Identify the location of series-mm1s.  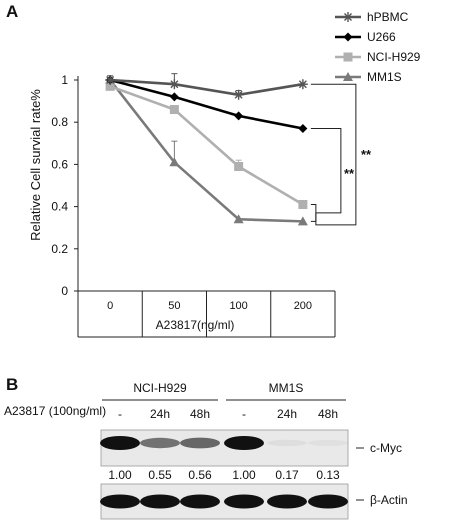
(206, 150).